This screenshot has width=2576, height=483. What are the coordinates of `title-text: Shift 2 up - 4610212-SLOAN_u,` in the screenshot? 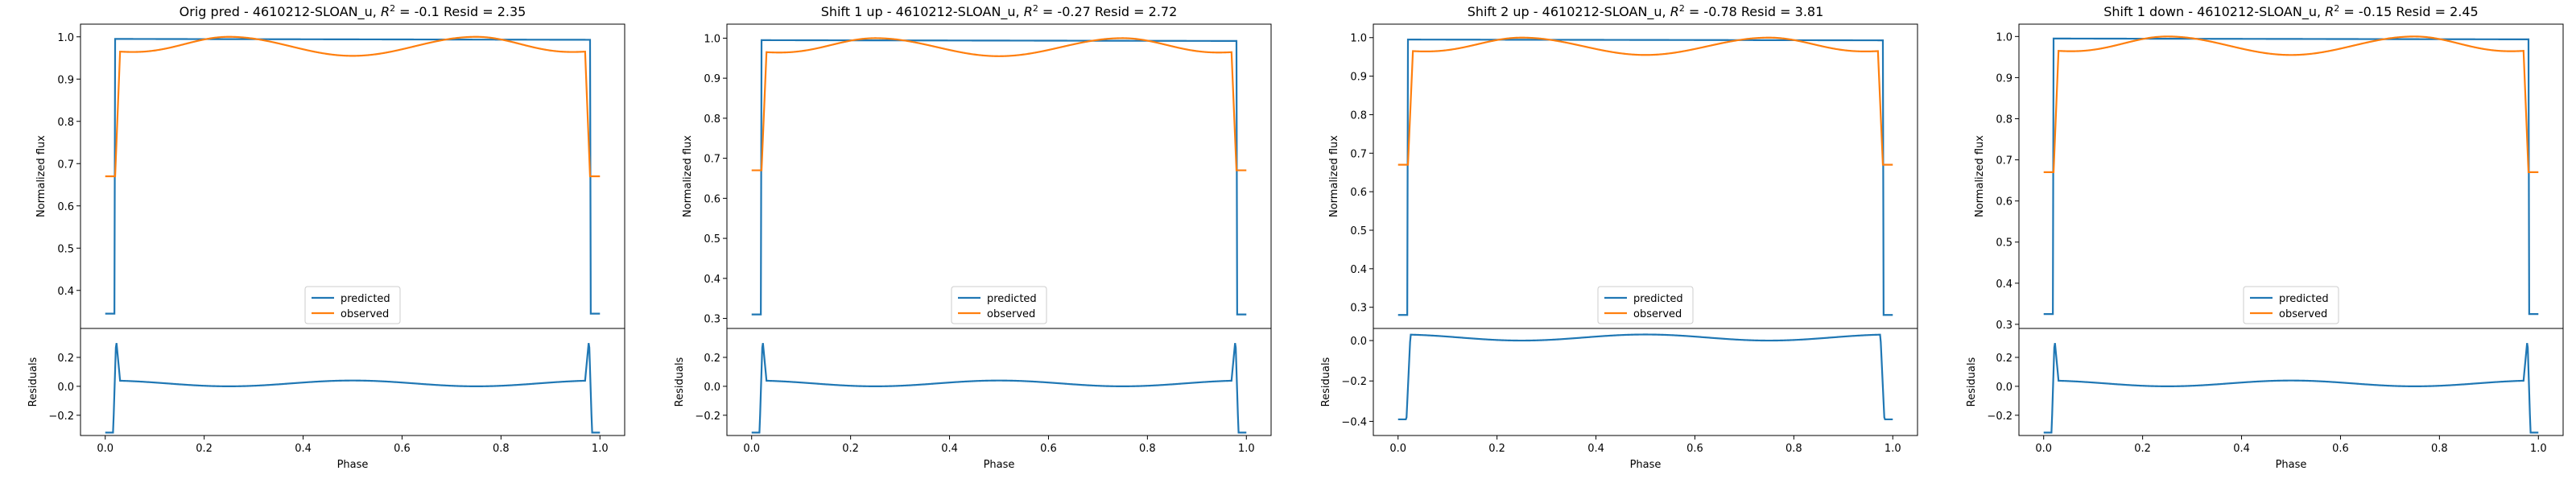 It's located at (1569, 12).